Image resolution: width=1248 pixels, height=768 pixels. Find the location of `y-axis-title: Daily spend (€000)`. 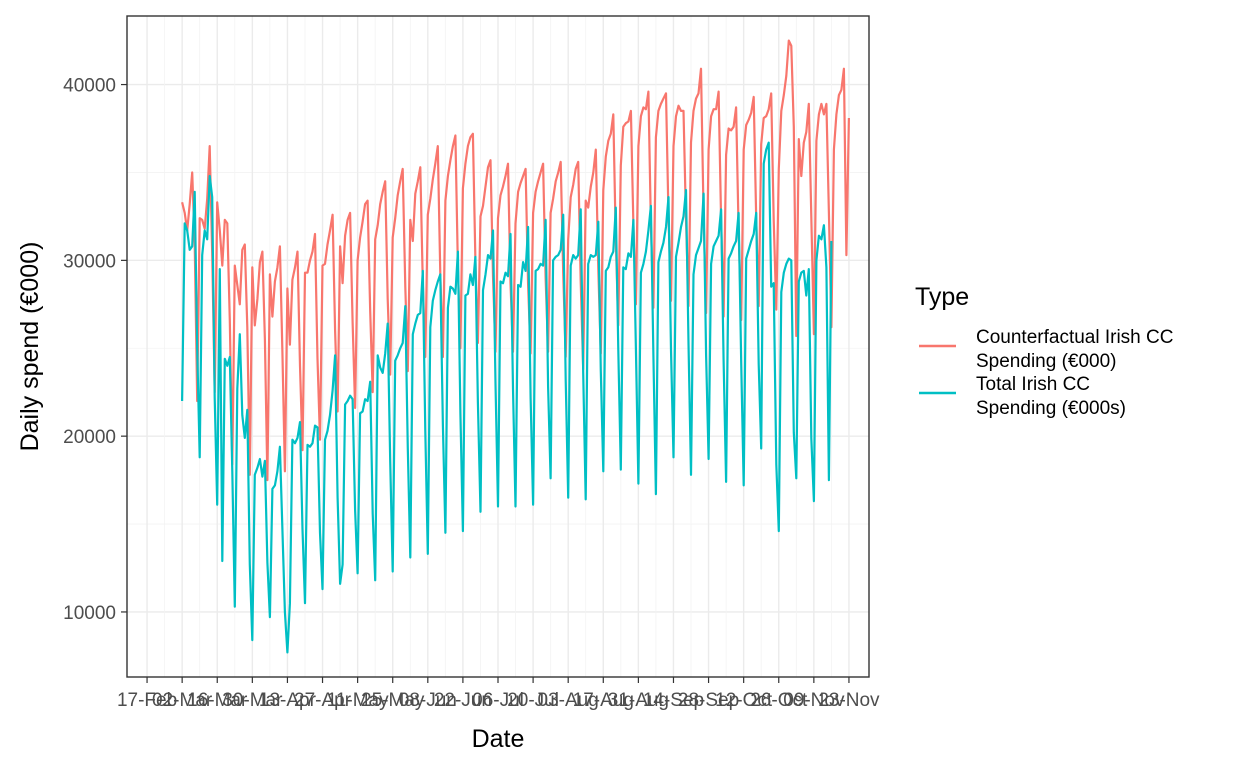

y-axis-title: Daily spend (€000) is located at coordinates (30, 347).